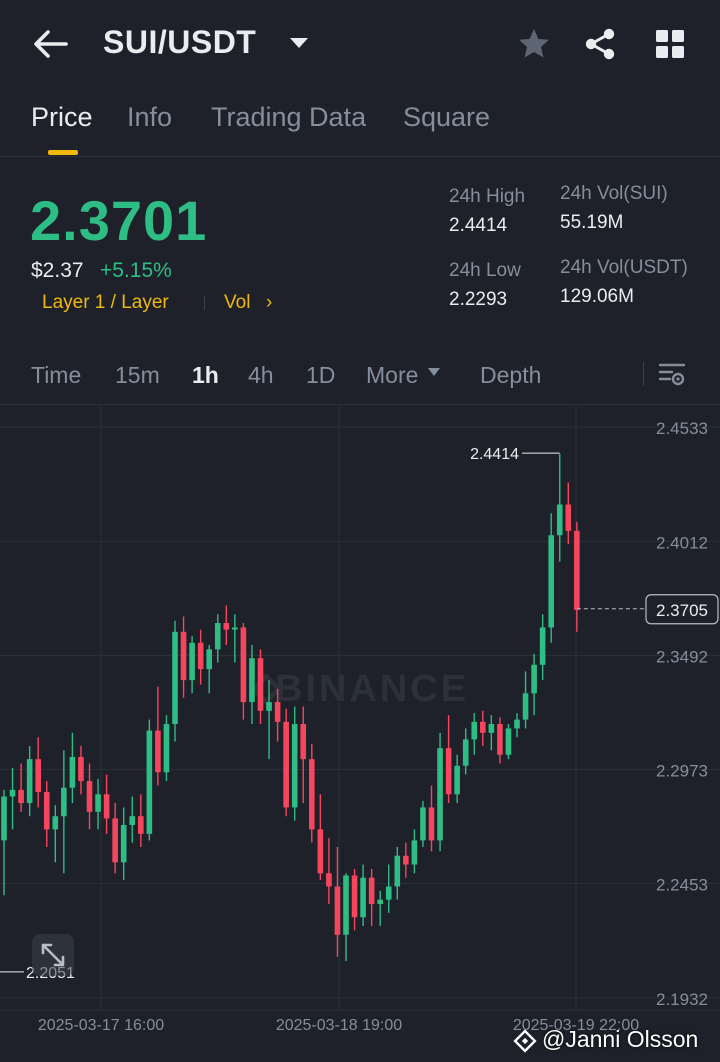  I want to click on interval-4h: 4h, so click(261, 375).